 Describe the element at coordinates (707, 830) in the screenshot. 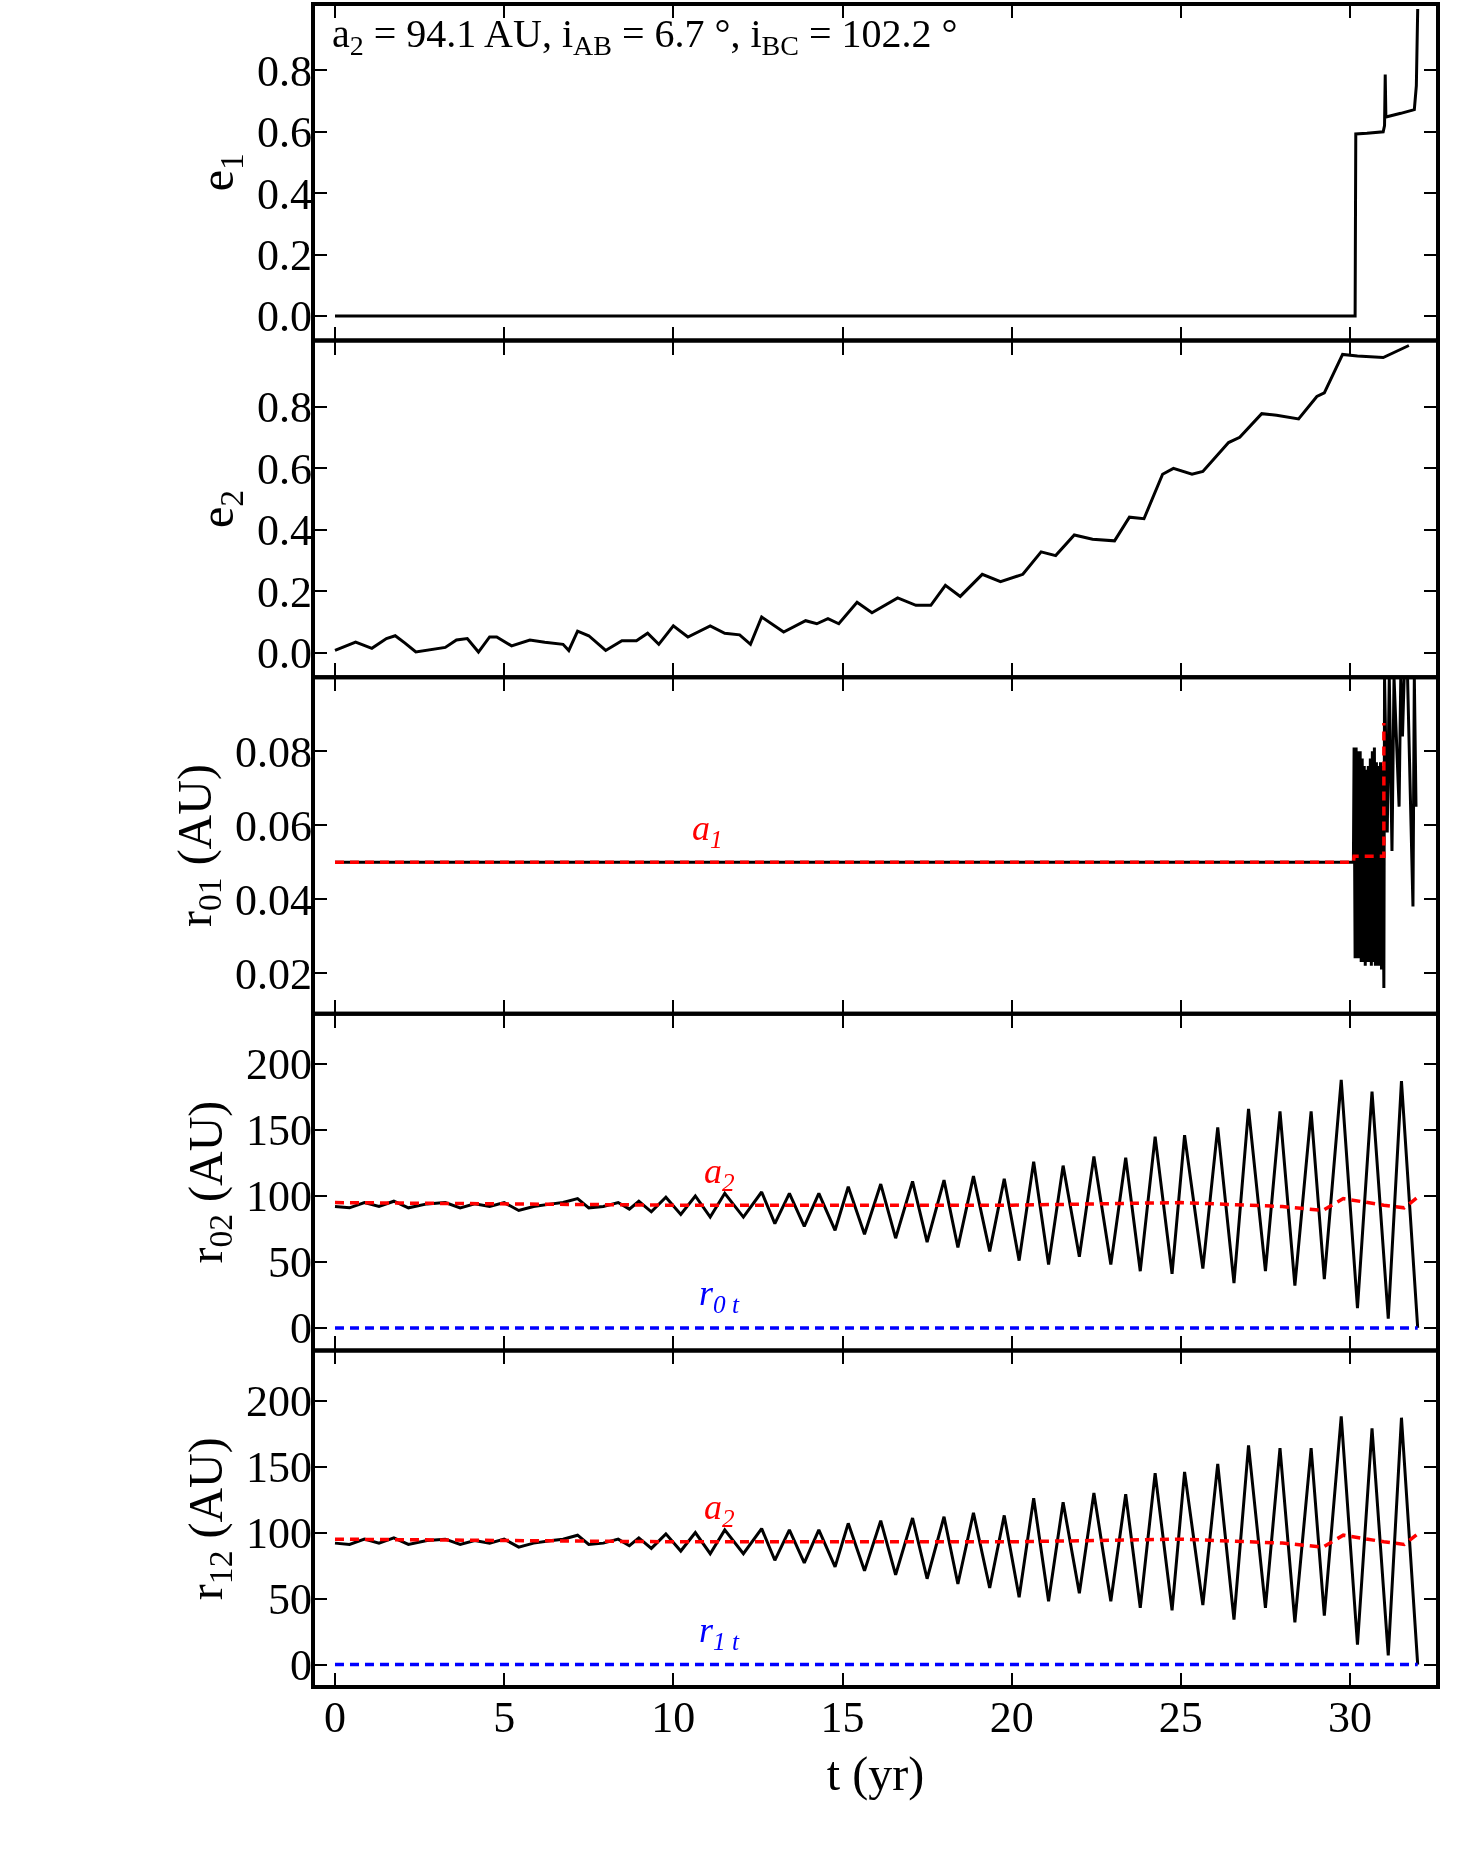

I see `series-label: a$_{1}$` at that location.